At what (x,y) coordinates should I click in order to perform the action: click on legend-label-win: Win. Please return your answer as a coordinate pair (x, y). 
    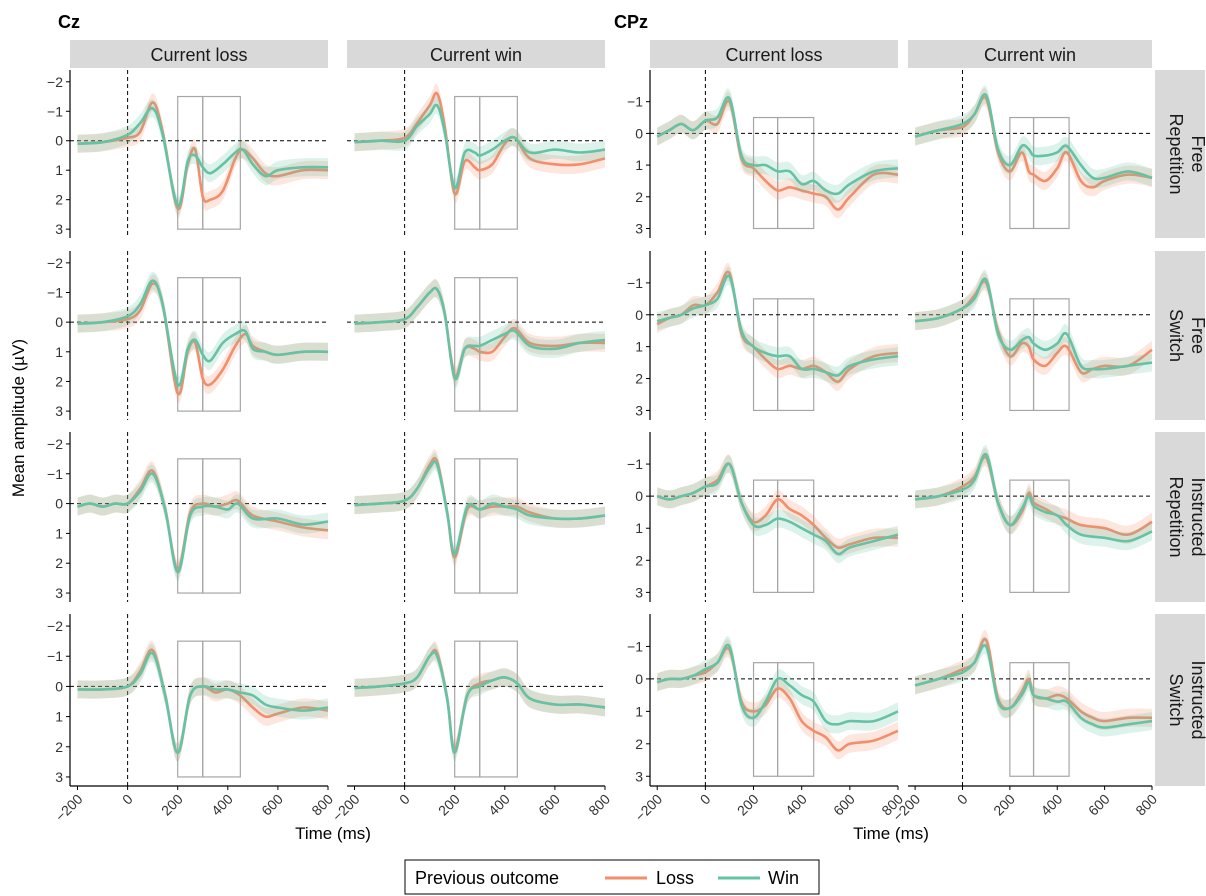
    Looking at the image, I should click on (783, 878).